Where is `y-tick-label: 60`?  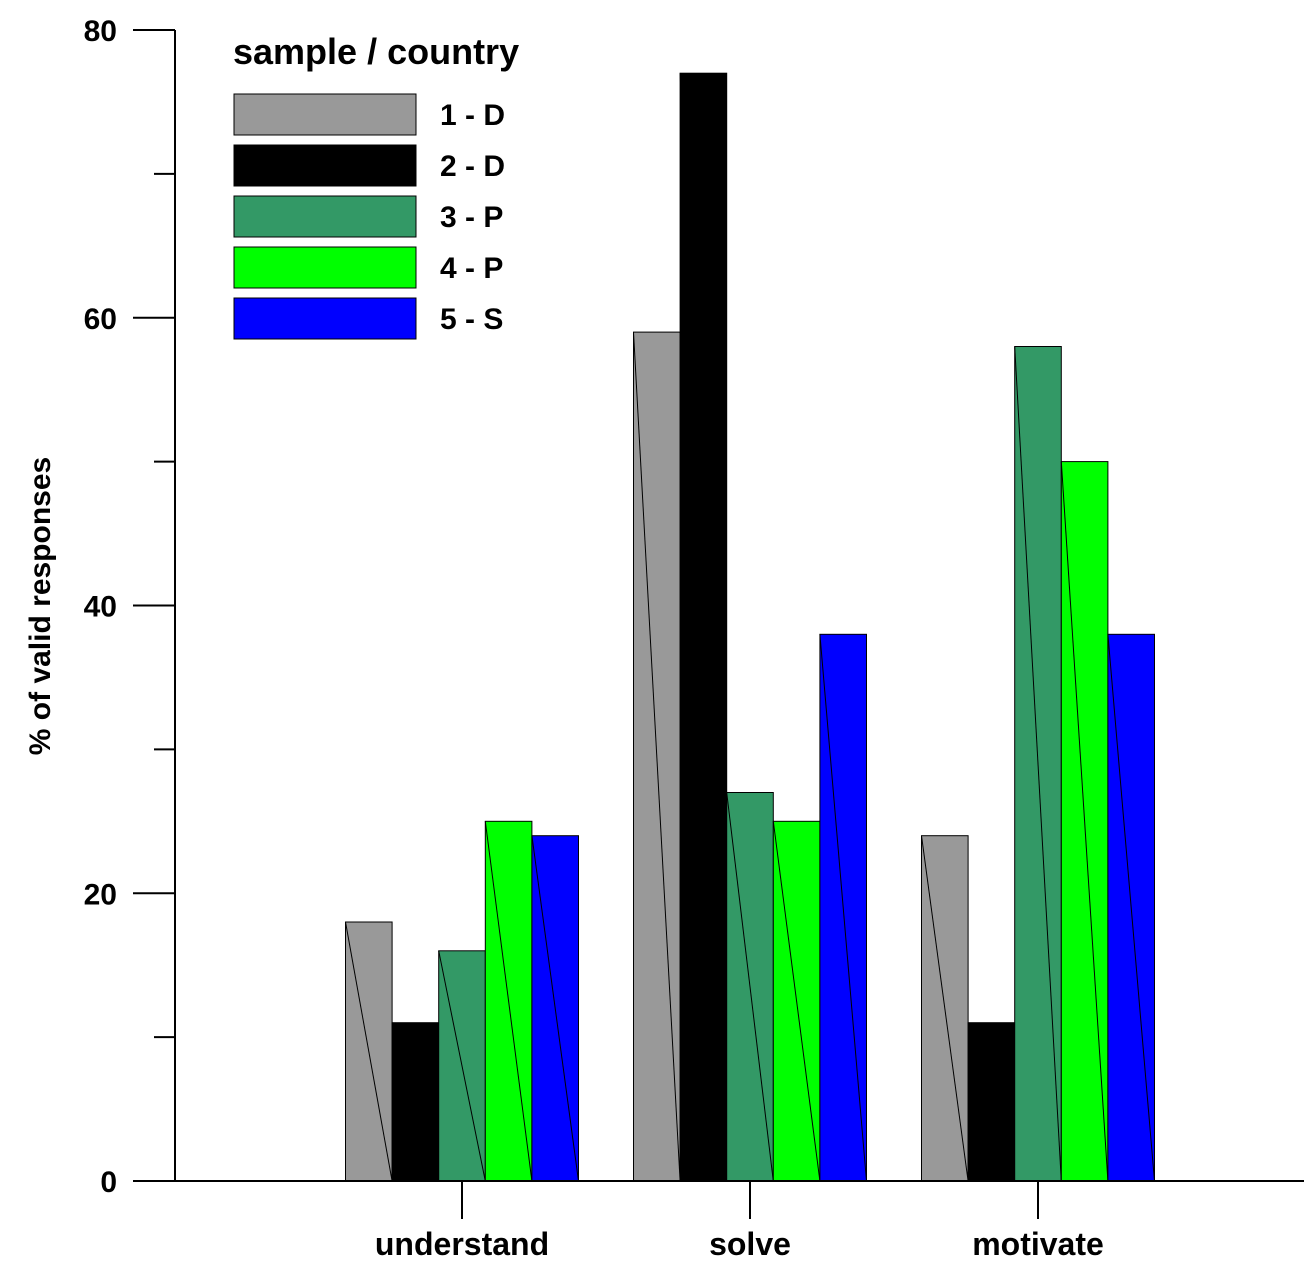 y-tick-label: 60 is located at coordinates (100, 319).